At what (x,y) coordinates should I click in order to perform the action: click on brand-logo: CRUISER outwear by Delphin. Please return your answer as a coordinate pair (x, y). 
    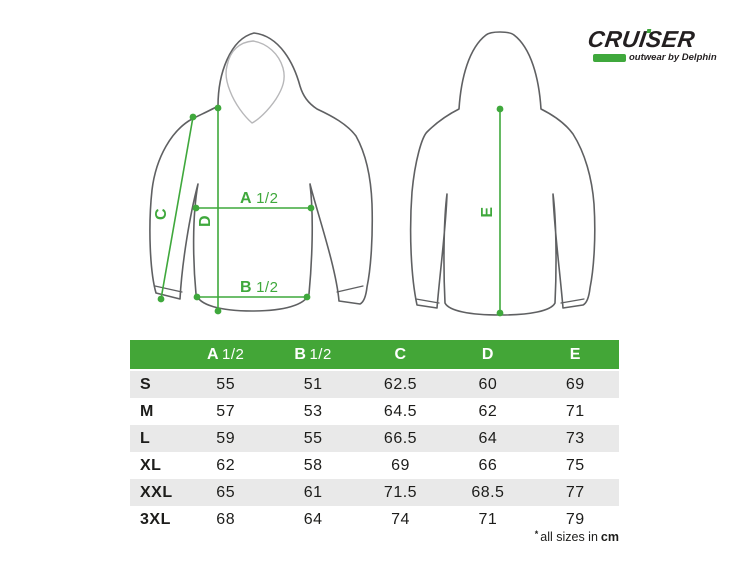
    Looking at the image, I should click on (657, 44).